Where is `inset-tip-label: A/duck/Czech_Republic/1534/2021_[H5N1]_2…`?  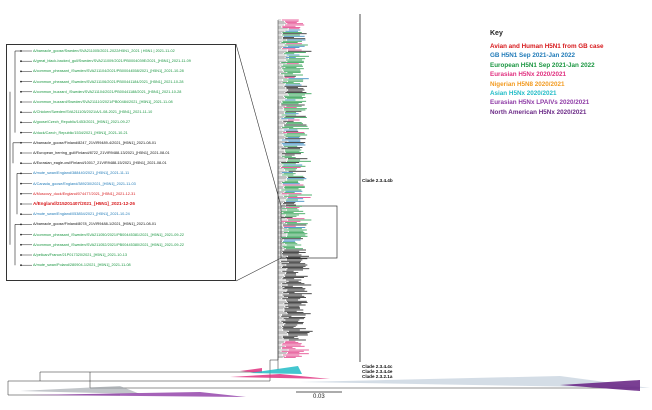 inset-tip-label: A/duck/Czech_Republic/1534/2021_[H5N1]_2… is located at coordinates (80, 132).